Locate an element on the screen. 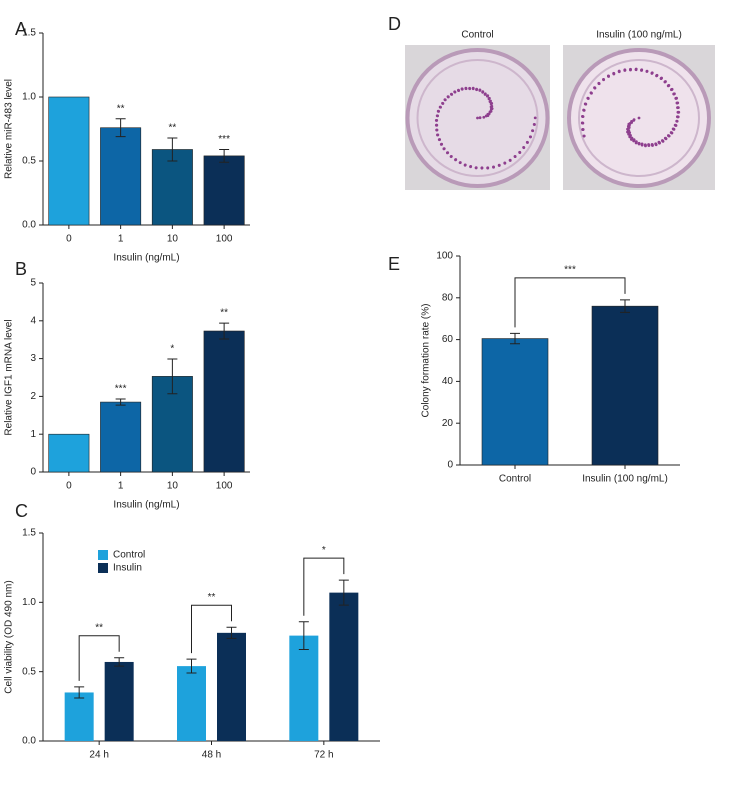 This screenshot has height=792, width=756. y-axis-label: Relative miR-483 level is located at coordinates (9, 129).